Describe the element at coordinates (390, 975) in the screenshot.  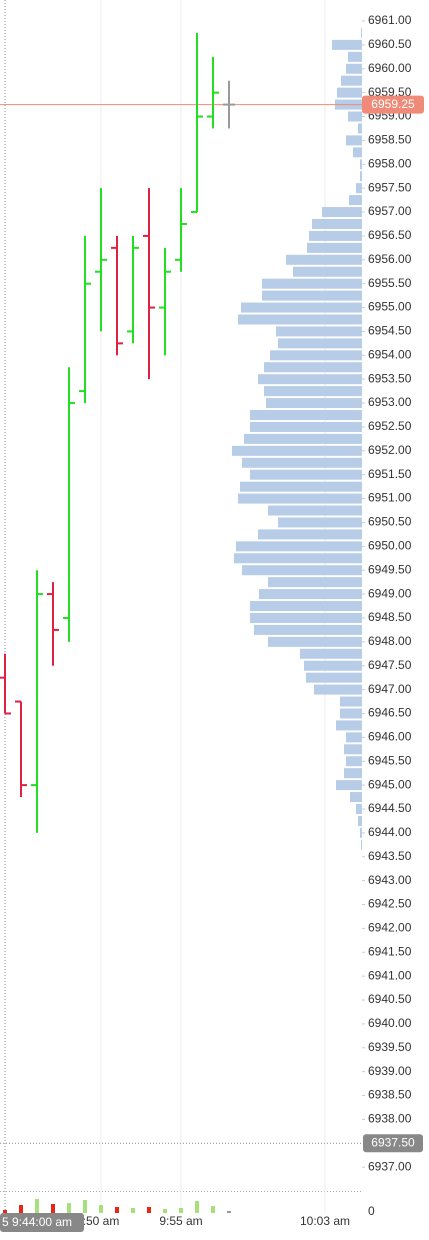
I see `y-tick-label: 6941.00` at that location.